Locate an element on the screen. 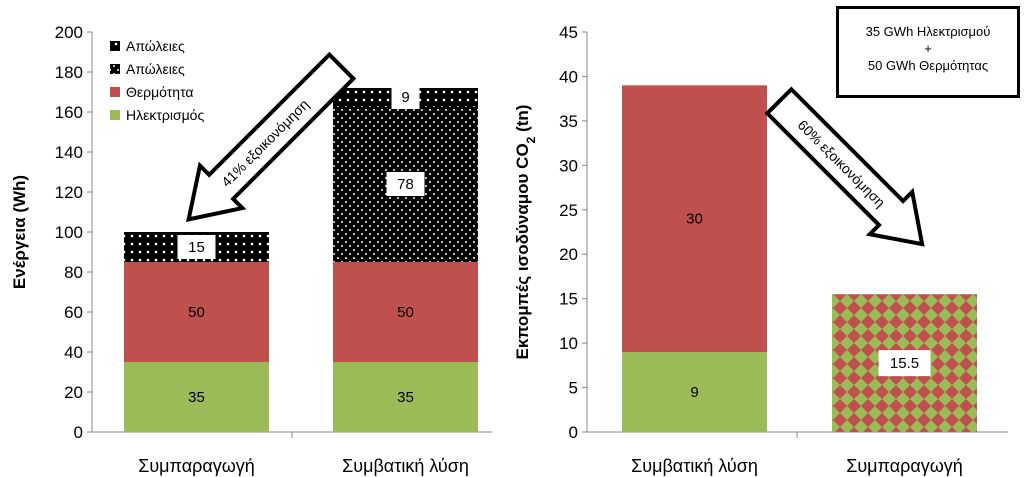  arrow-label: 41% εξοικονόμηση is located at coordinates (265, 143).